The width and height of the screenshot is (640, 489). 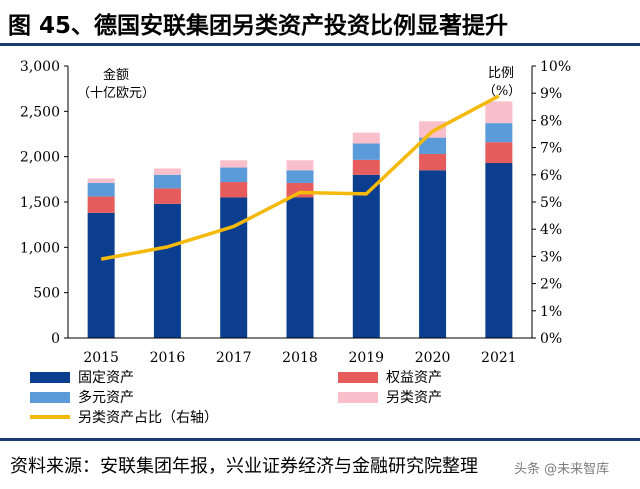 What do you see at coordinates (551, 339) in the screenshot?
I see `right-tick-label: 0%` at bounding box center [551, 339].